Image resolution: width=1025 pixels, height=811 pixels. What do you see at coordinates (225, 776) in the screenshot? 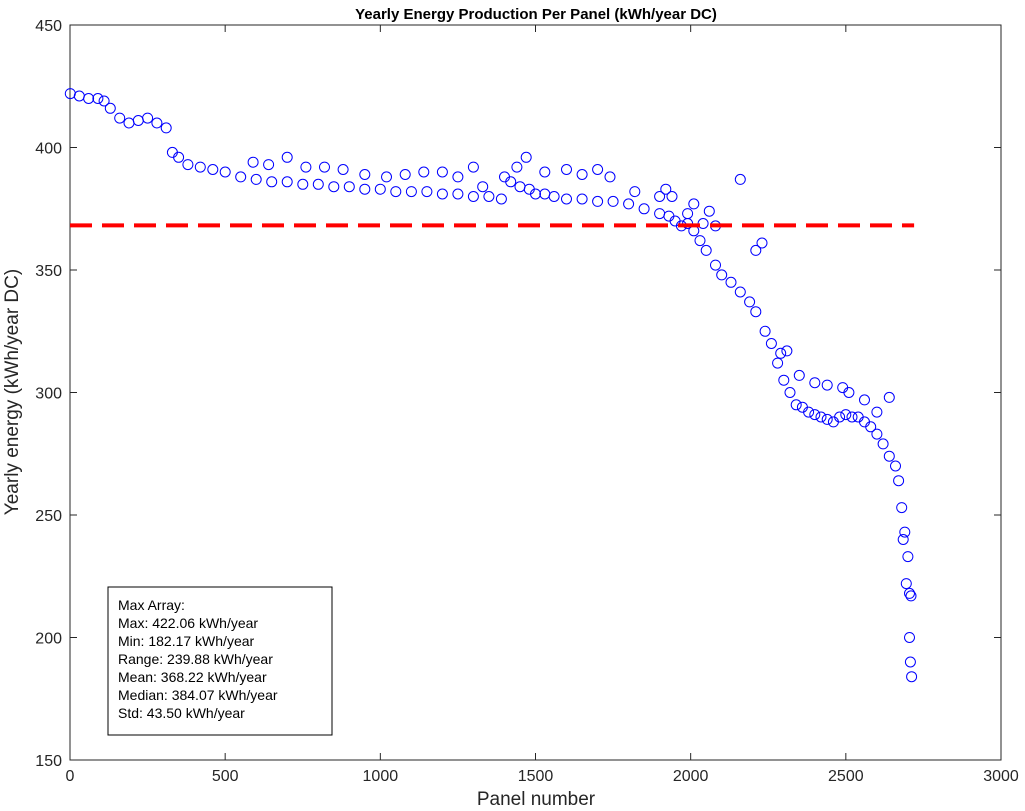
I see `x-tick-label: 500` at bounding box center [225, 776].